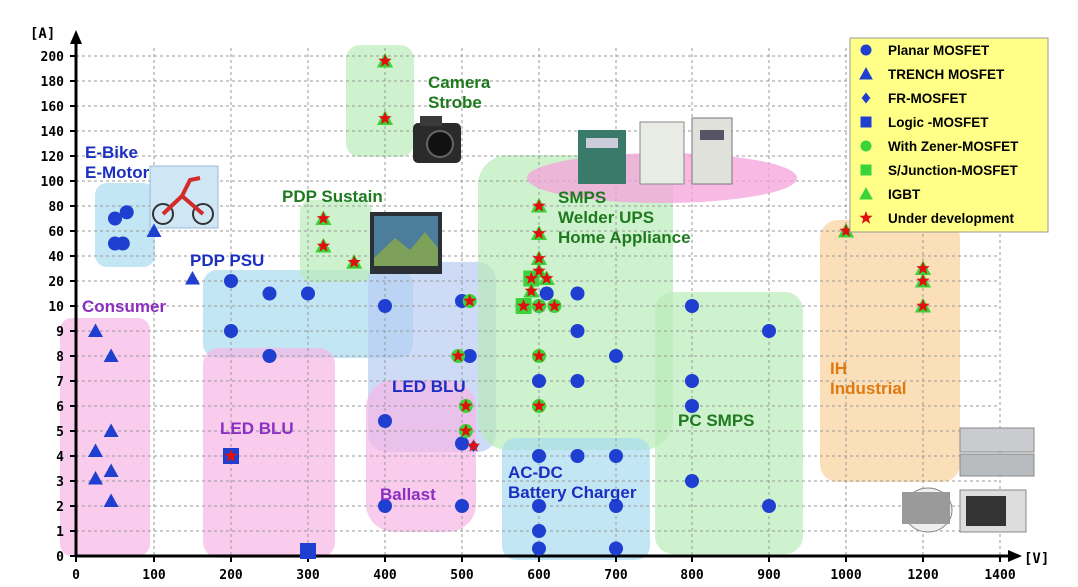 The width and height of the screenshot is (1078, 587). I want to click on legend-label: IGBT, so click(904, 194).